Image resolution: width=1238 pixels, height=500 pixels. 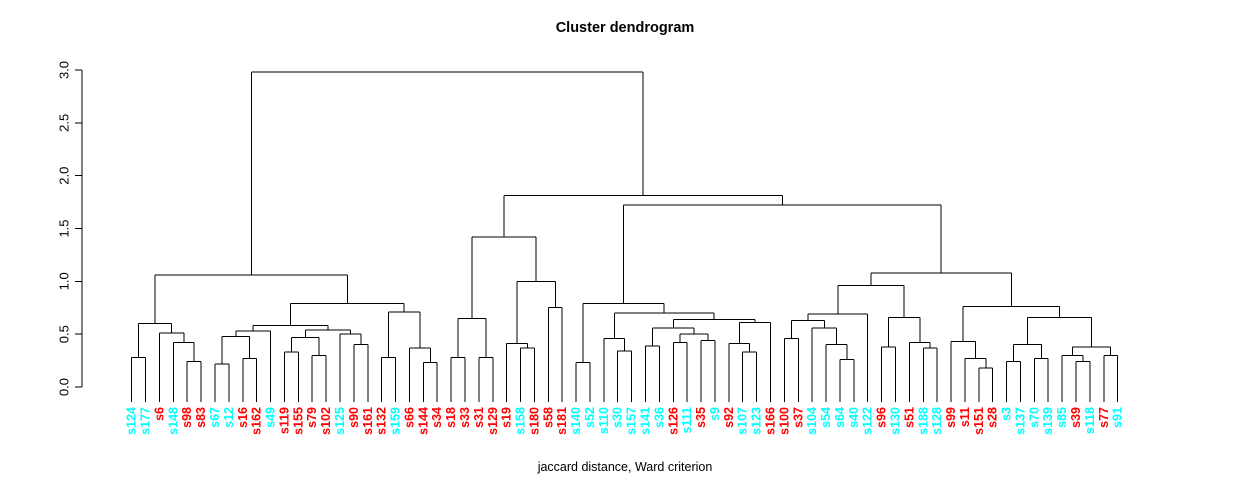 What do you see at coordinates (64, 334) in the screenshot?
I see `y-tick-label: 0.5` at bounding box center [64, 334].